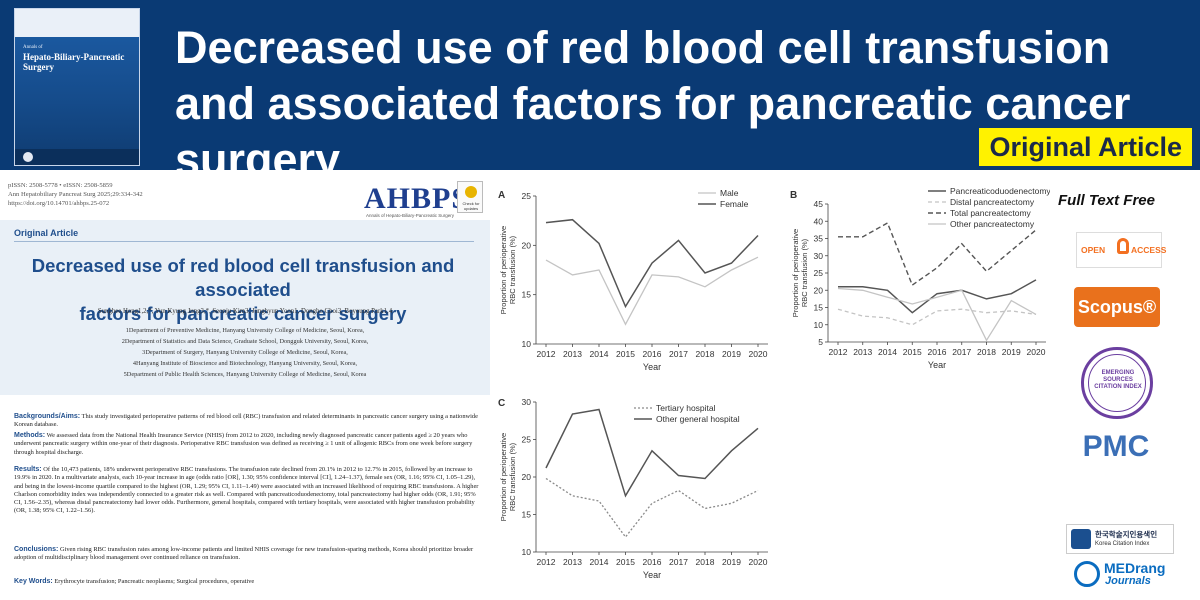 This screenshot has width=1200, height=600. What do you see at coordinates (793, 195) in the screenshot?
I see `panel-letter-B: B` at bounding box center [793, 195].